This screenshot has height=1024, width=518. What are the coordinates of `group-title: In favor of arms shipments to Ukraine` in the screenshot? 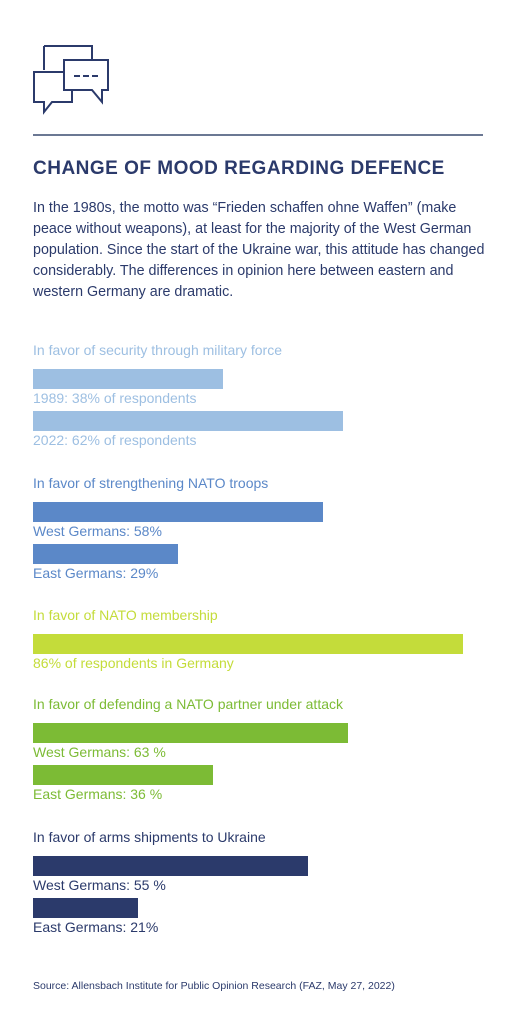 It's located at (149, 837).